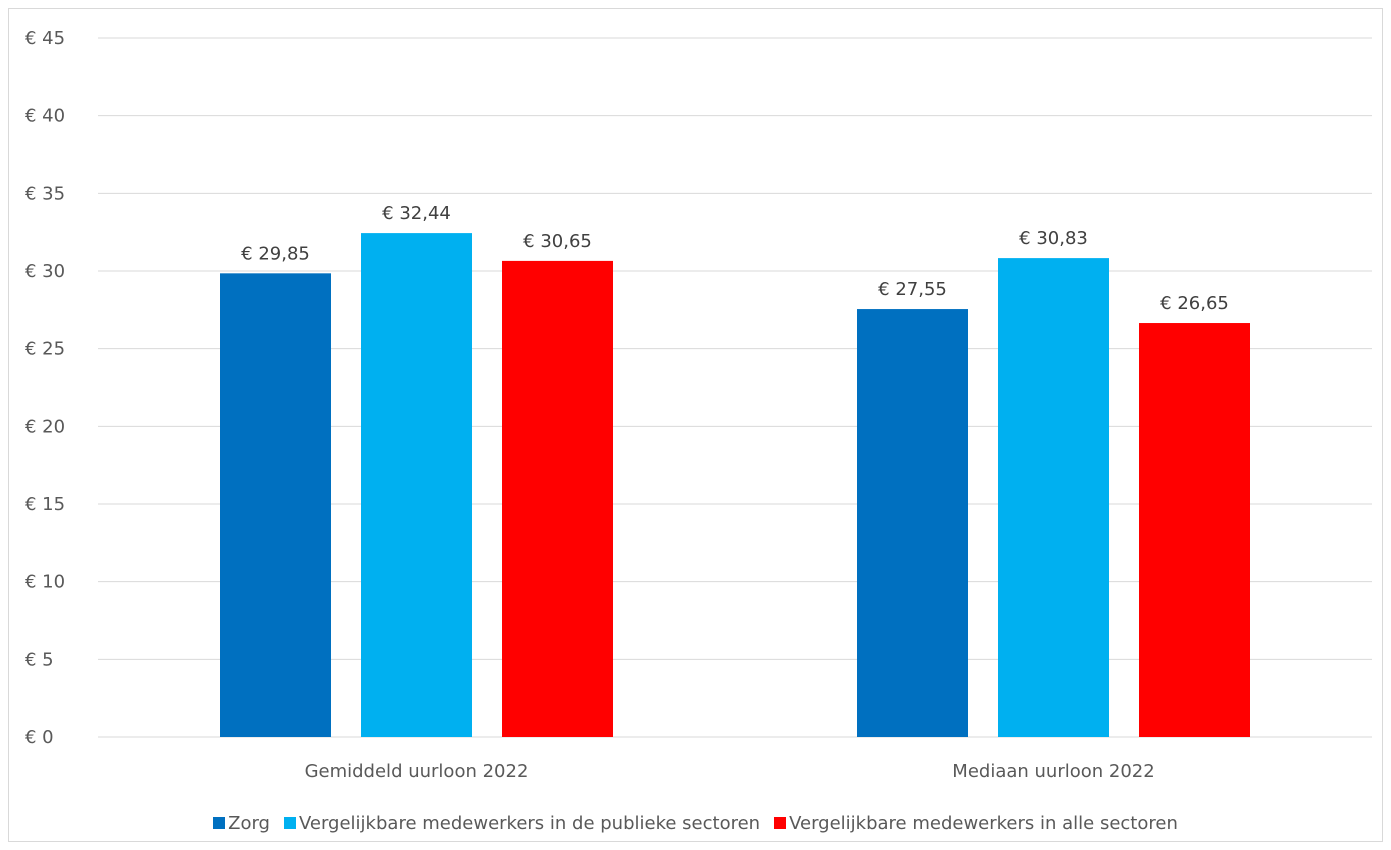 Image resolution: width=1391 pixels, height=850 pixels. What do you see at coordinates (45, 38) in the screenshot?
I see `y-tick-label: € 45` at bounding box center [45, 38].